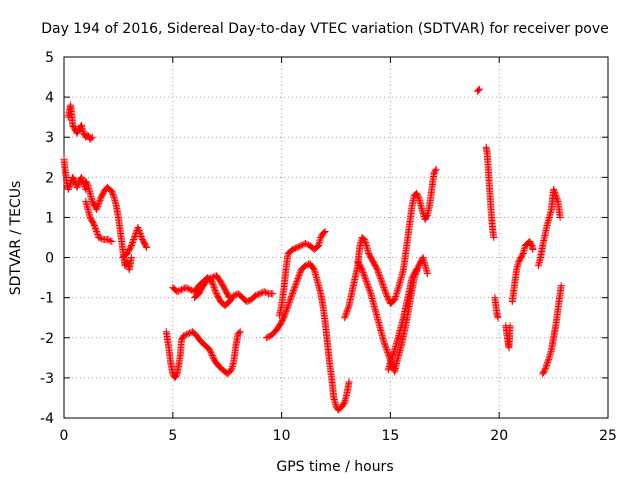  I want to click on x-tick-label: 5, so click(172, 436).